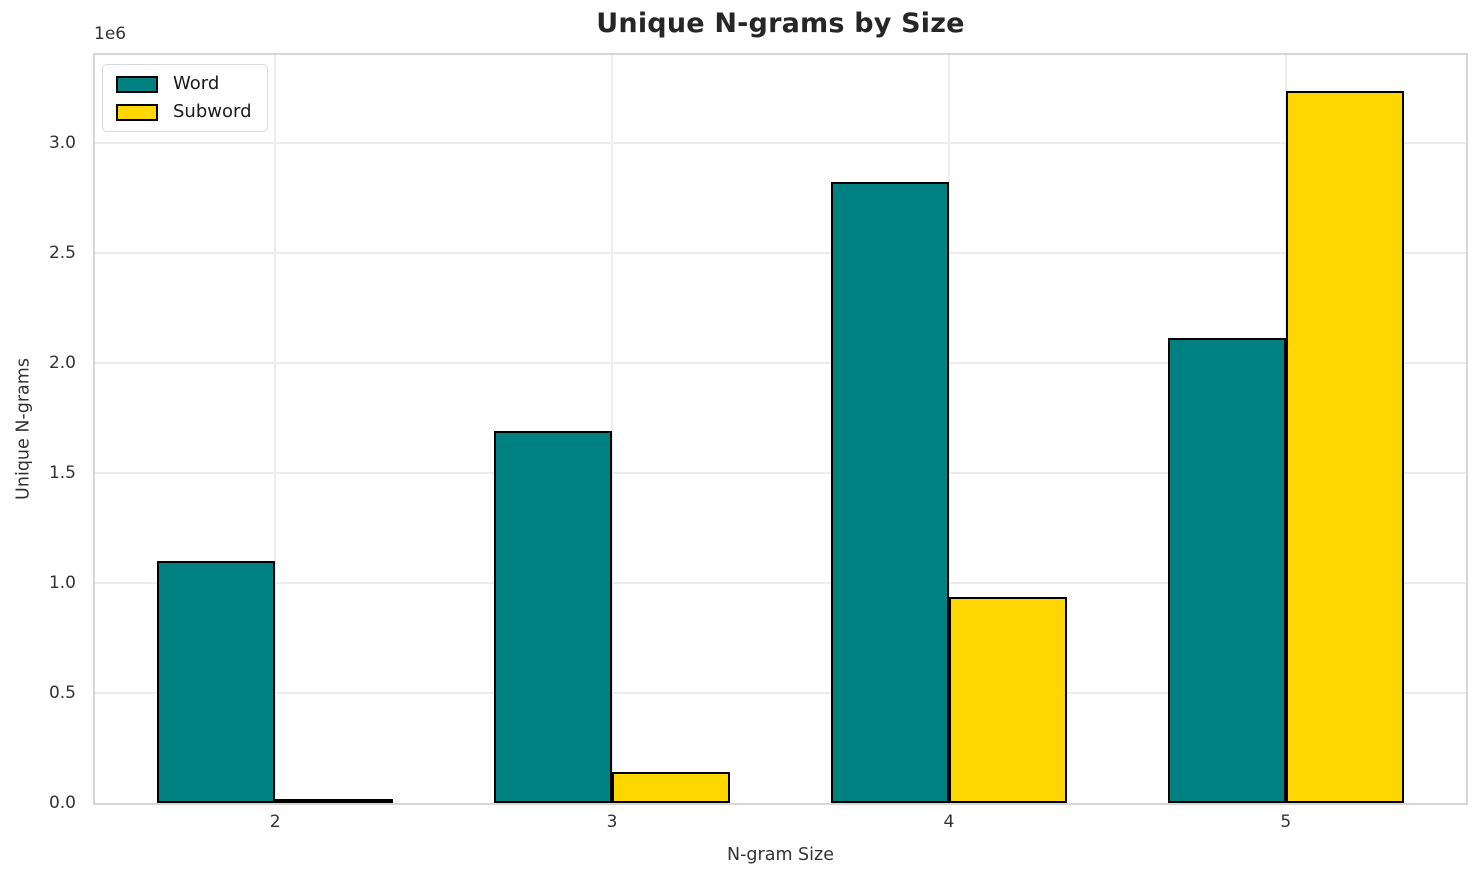  Describe the element at coordinates (62, 583) in the screenshot. I see `y-tick-label: 1.0` at that location.